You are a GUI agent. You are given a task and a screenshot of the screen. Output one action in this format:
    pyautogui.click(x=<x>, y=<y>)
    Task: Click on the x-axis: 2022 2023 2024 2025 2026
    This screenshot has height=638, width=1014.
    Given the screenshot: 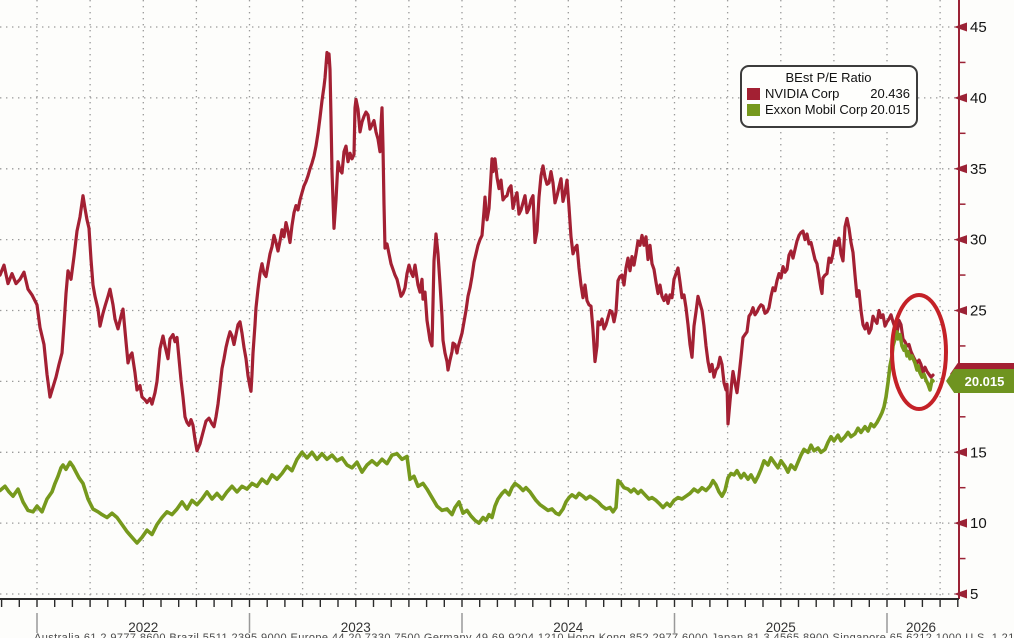 What is the action you would take?
    pyautogui.click(x=479, y=616)
    